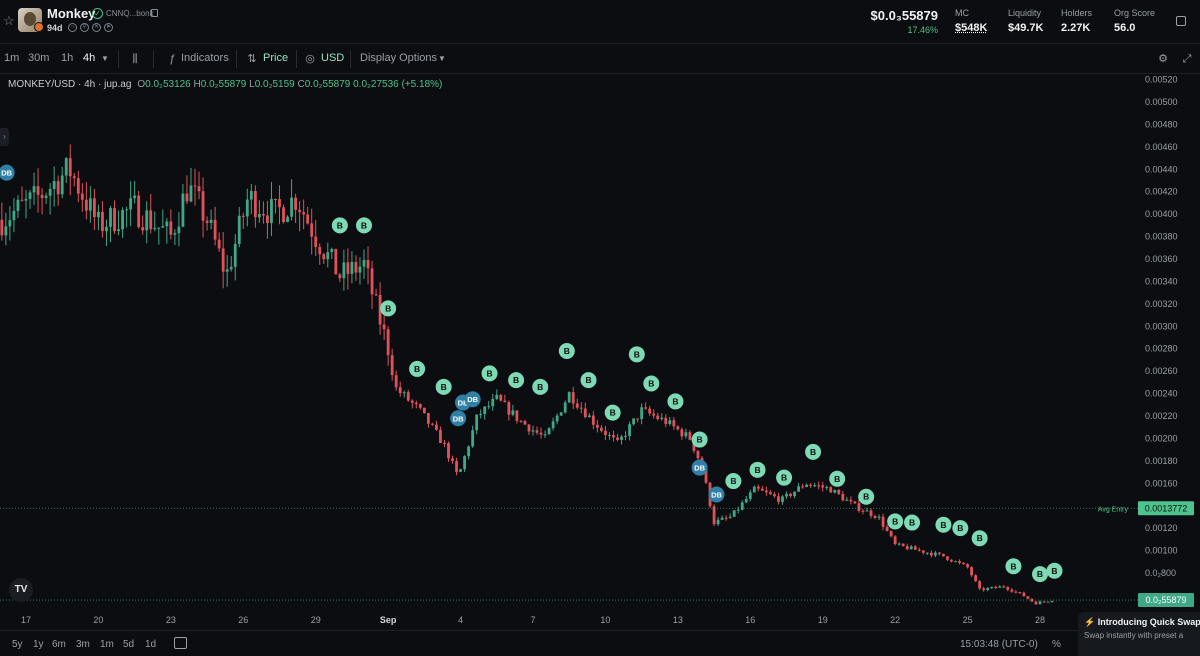 The width and height of the screenshot is (1200, 656). Describe the element at coordinates (1134, 21) in the screenshot. I see `stat-org-score: Org Score 56.0` at that location.